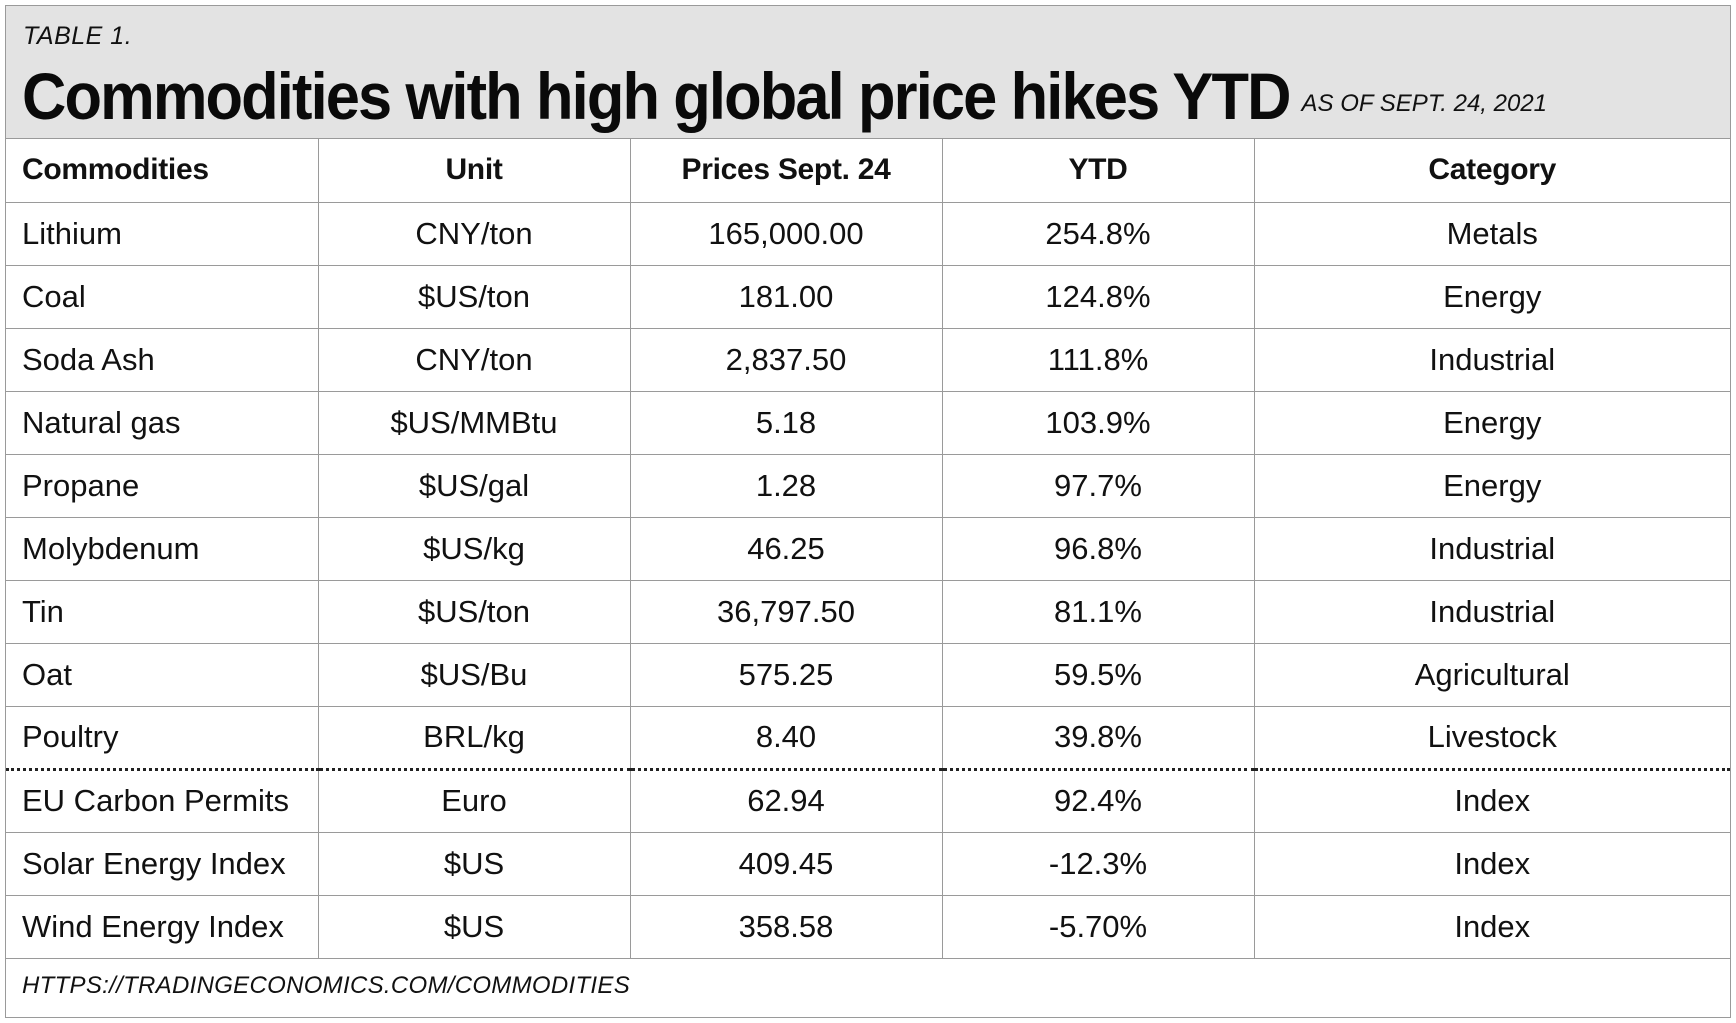 The height and width of the screenshot is (1023, 1736). Describe the element at coordinates (1098, 234) in the screenshot. I see `cell-ytd: 254.8%` at that location.